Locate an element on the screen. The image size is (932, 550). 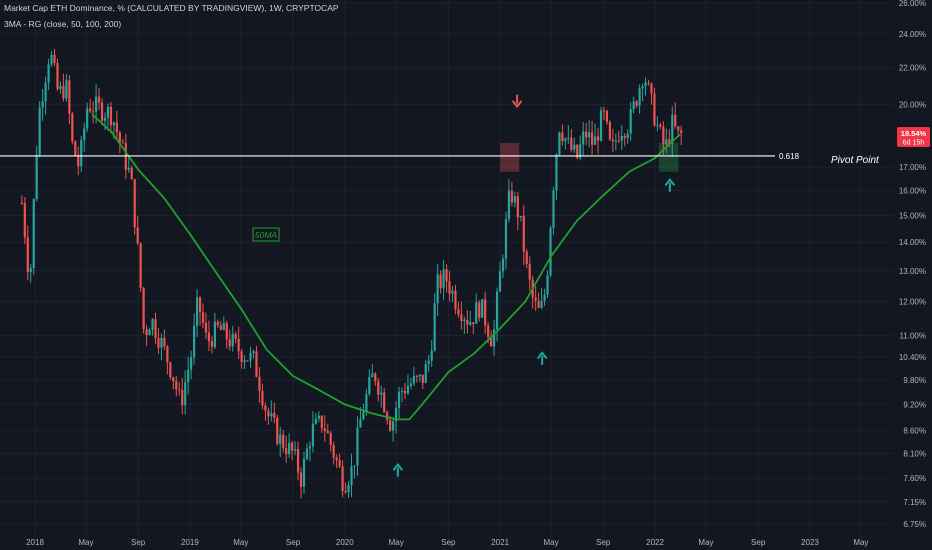
pivot-point-label: Pivot Point is located at coordinates (855, 160).